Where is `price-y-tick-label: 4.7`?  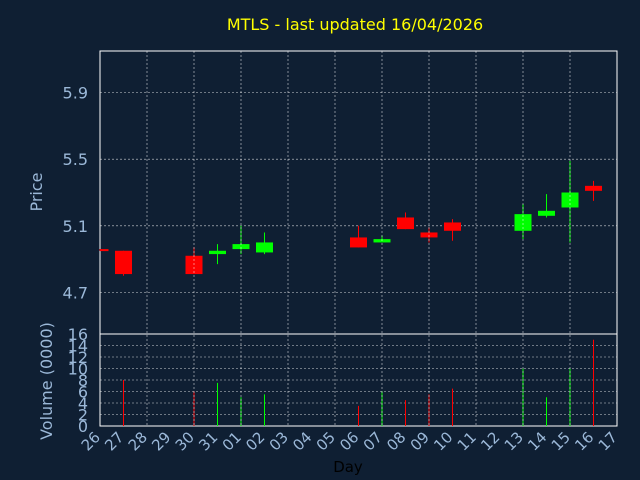
price-y-tick-label: 4.7 is located at coordinates (75, 292).